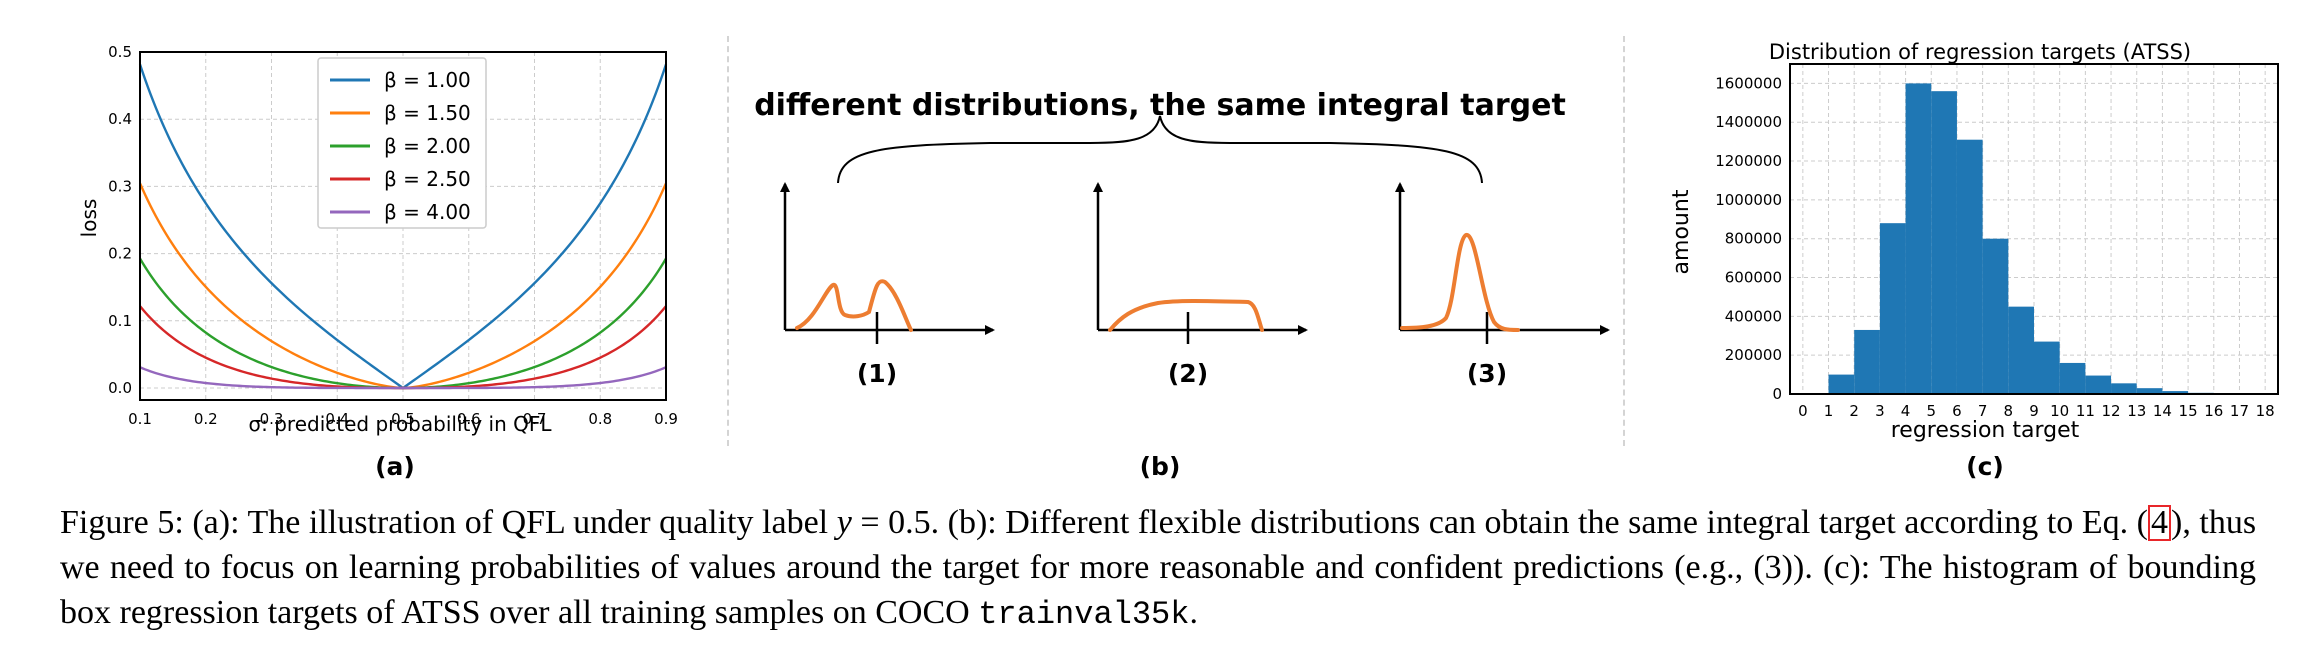 The image size is (2312, 664). What do you see at coordinates (1200, 285) in the screenshot?
I see `distribution-diagram-2: (2)` at bounding box center [1200, 285].